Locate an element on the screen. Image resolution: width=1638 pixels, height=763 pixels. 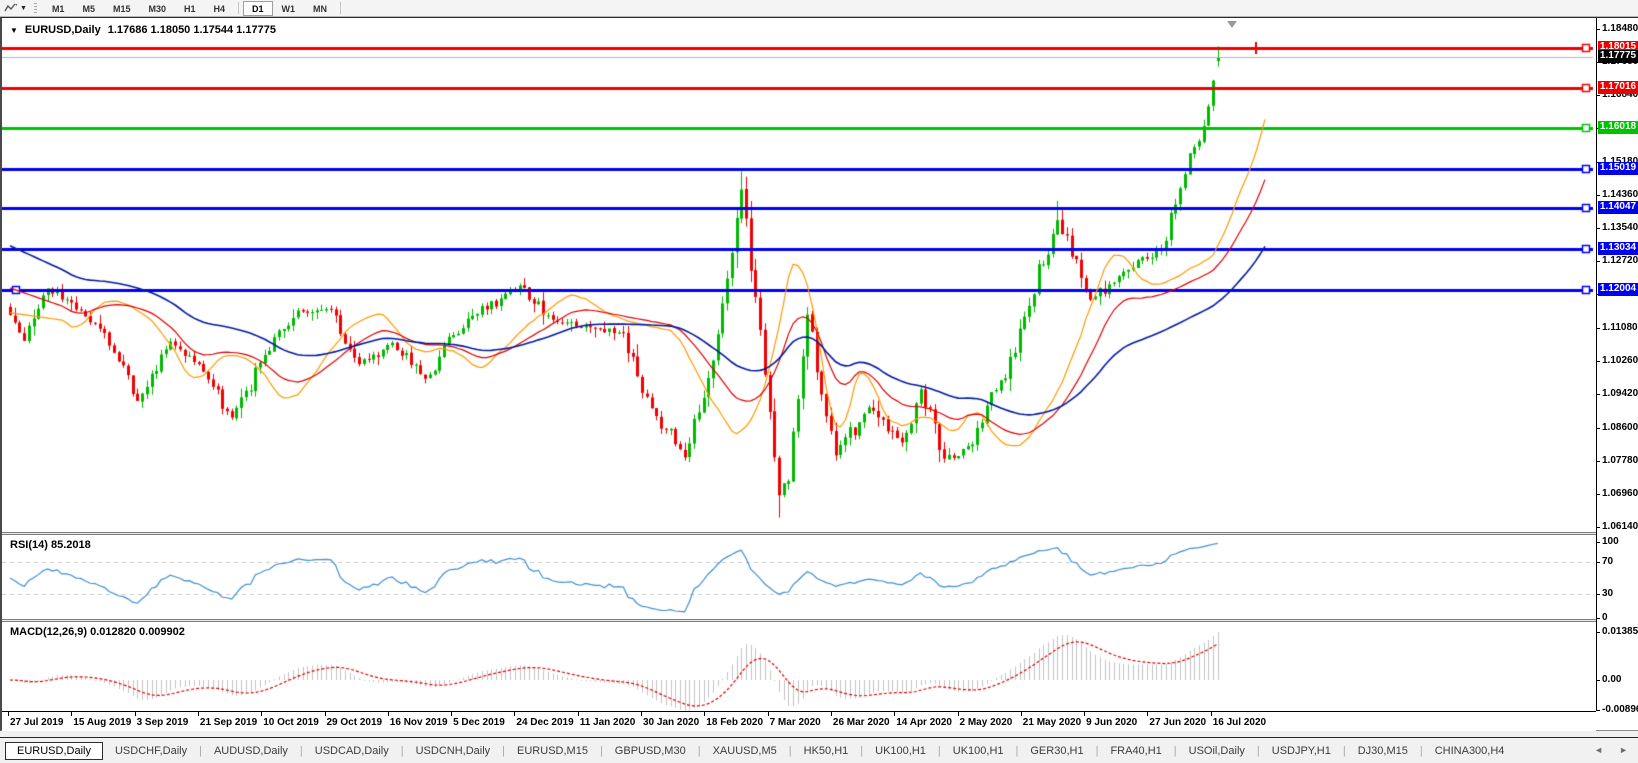
time-tick-label: 21 Sep 2019 is located at coordinates (228, 722).